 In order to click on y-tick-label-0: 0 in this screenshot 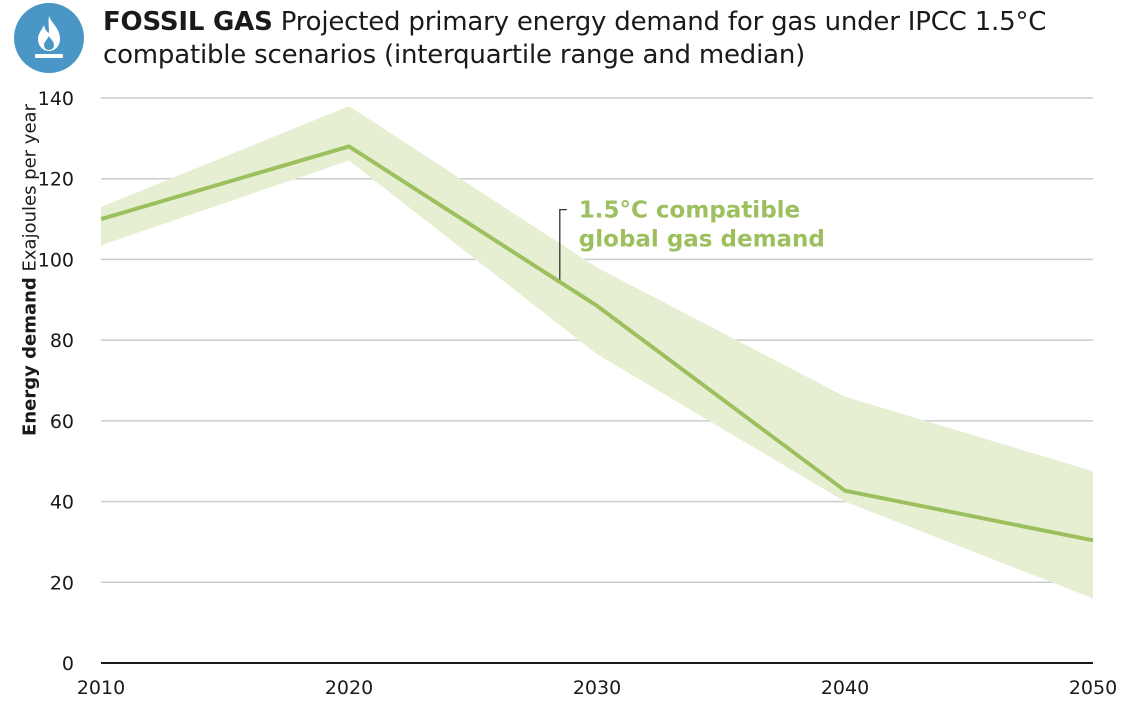, I will do `click(68, 664)`.